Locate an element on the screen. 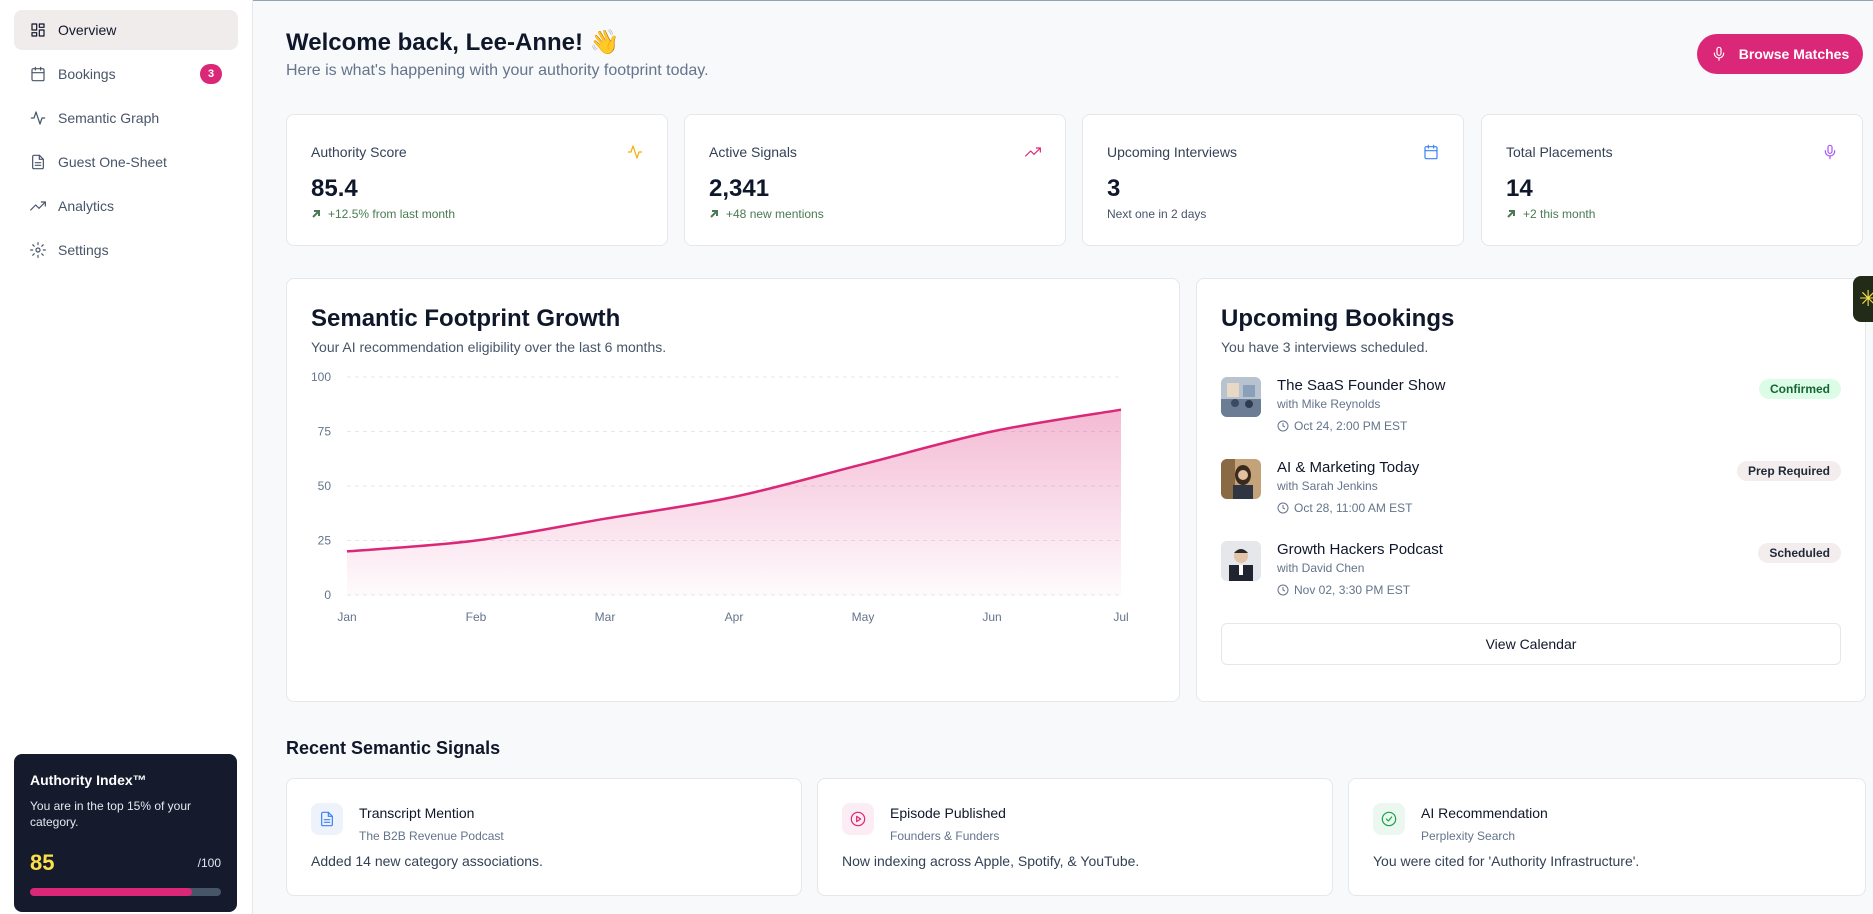 The height and width of the screenshot is (914, 1873). bookings-count-badge: 3 is located at coordinates (211, 74).